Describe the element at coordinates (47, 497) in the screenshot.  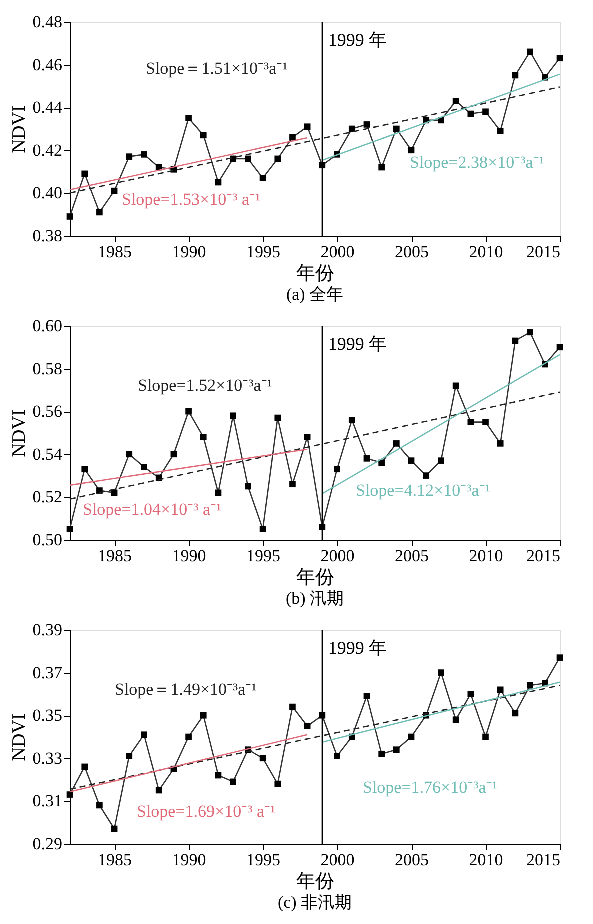
I see `y-tick-label: 0.52` at that location.